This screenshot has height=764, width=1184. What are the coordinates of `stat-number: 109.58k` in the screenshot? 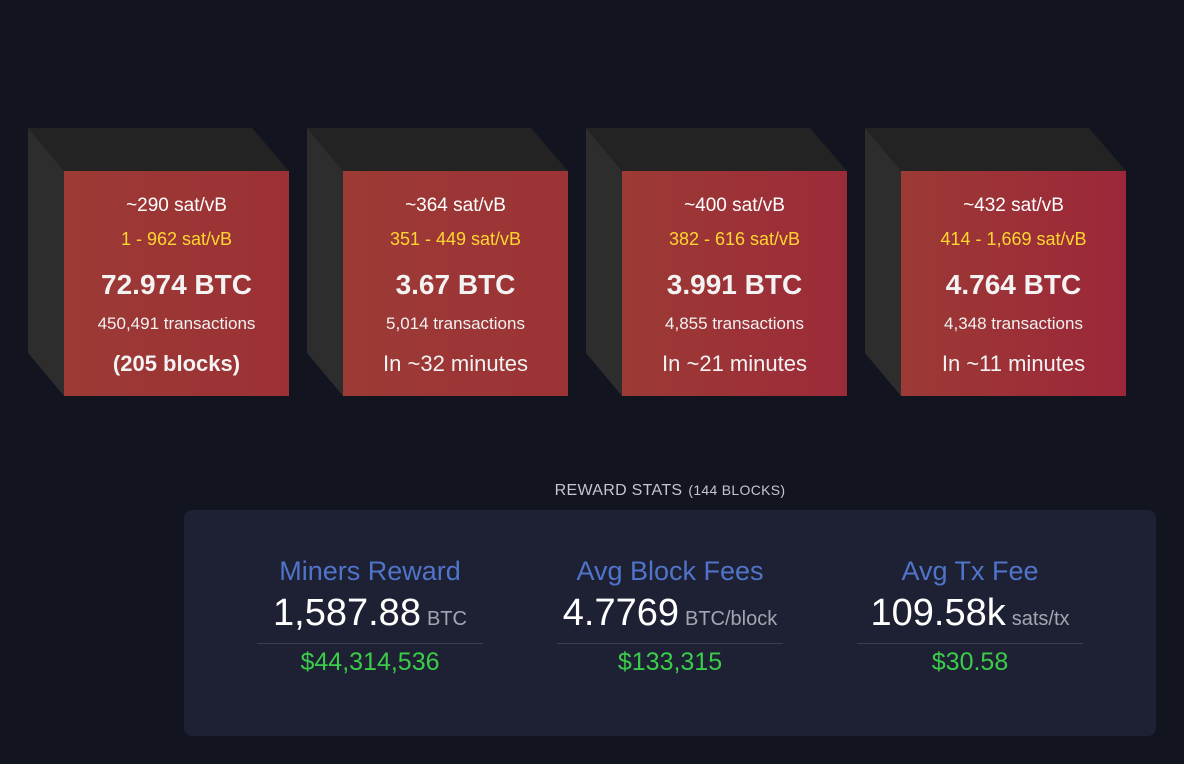 It's located at (938, 613).